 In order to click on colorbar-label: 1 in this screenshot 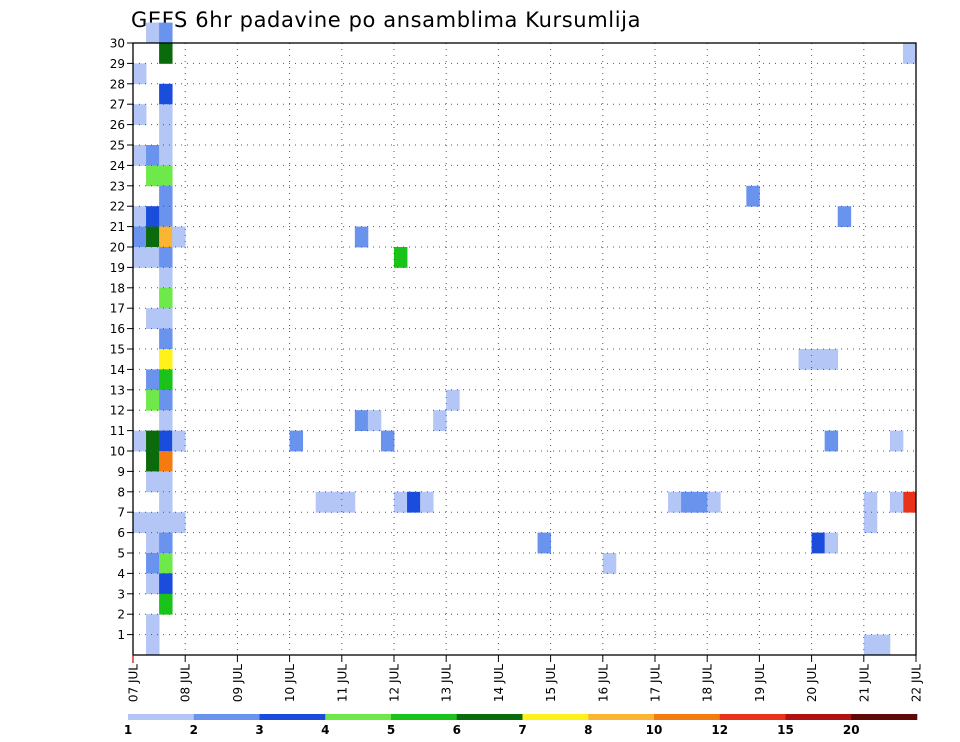, I will do `click(128, 730)`.